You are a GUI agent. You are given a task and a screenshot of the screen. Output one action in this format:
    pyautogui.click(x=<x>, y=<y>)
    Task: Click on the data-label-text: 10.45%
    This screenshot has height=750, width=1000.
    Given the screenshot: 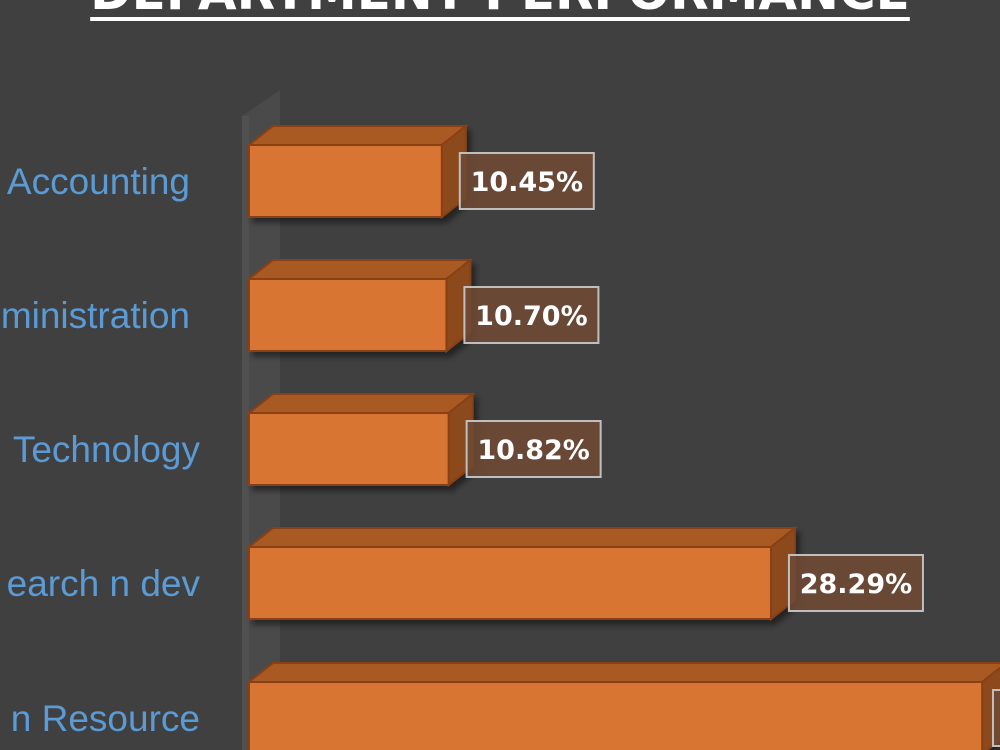 What is the action you would take?
    pyautogui.click(x=527, y=182)
    